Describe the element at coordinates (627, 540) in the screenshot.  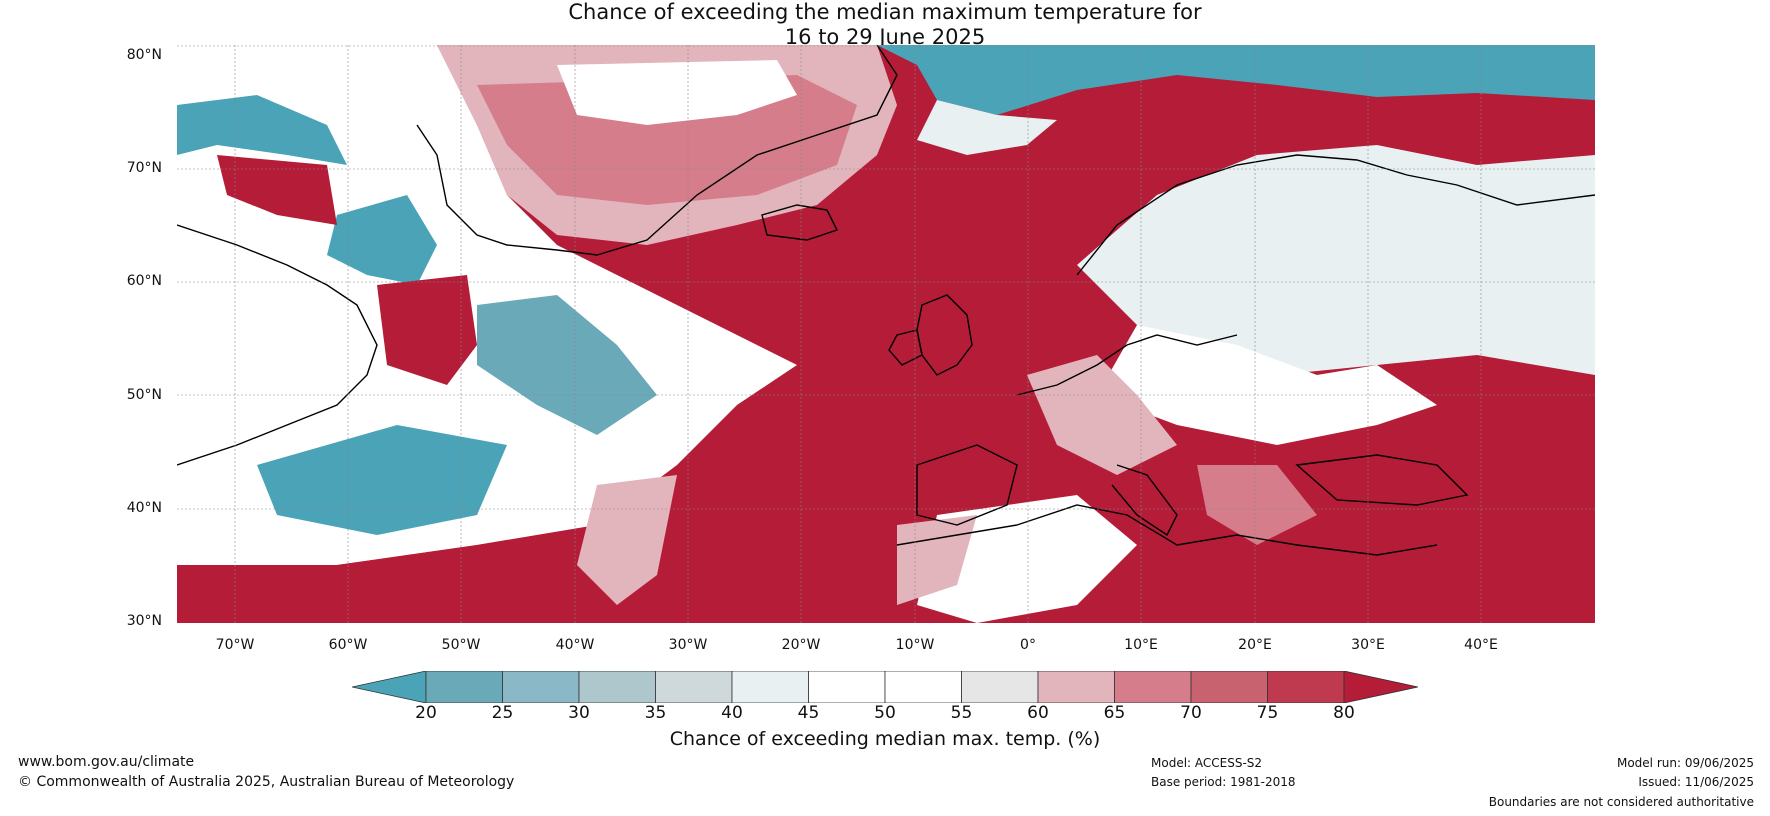
I see `subtropic-pink-region` at that location.